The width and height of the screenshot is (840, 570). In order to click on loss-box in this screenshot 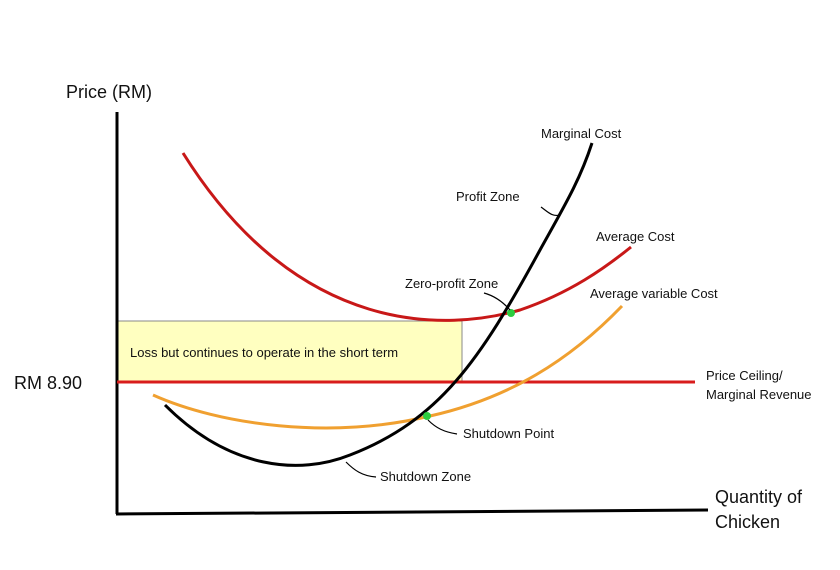, I will do `click(289, 351)`.